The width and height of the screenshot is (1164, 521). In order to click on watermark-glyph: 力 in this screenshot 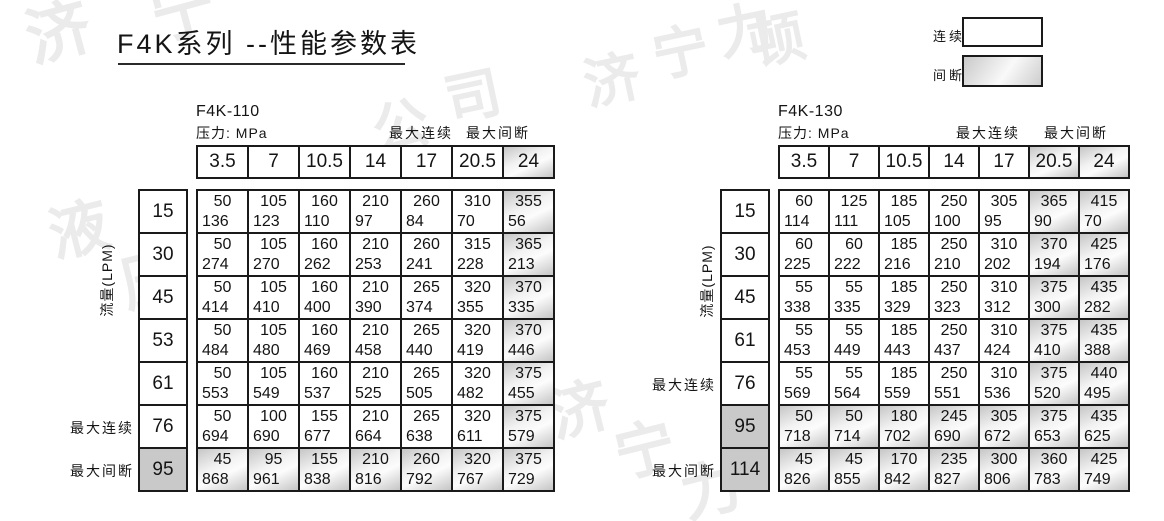, I will do `click(745, 35)`.